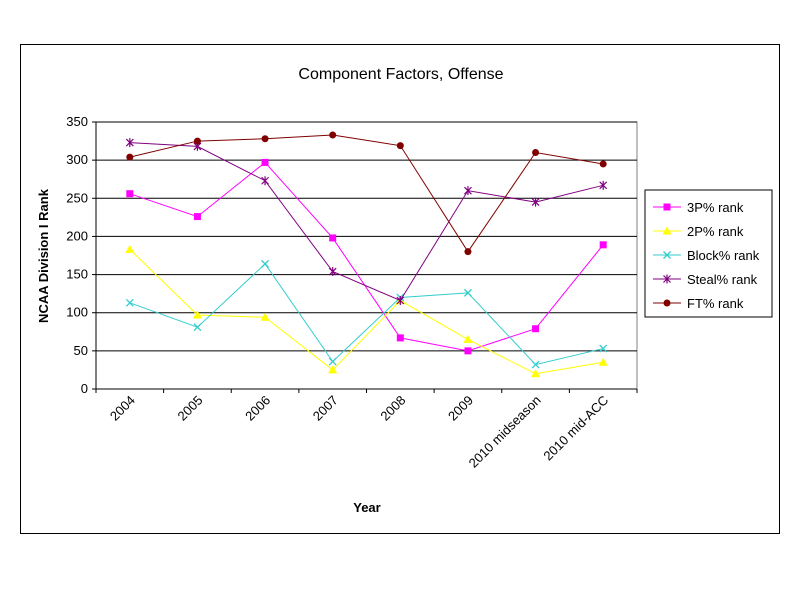  I want to click on legend-item: 2P% rank, so click(698, 231).